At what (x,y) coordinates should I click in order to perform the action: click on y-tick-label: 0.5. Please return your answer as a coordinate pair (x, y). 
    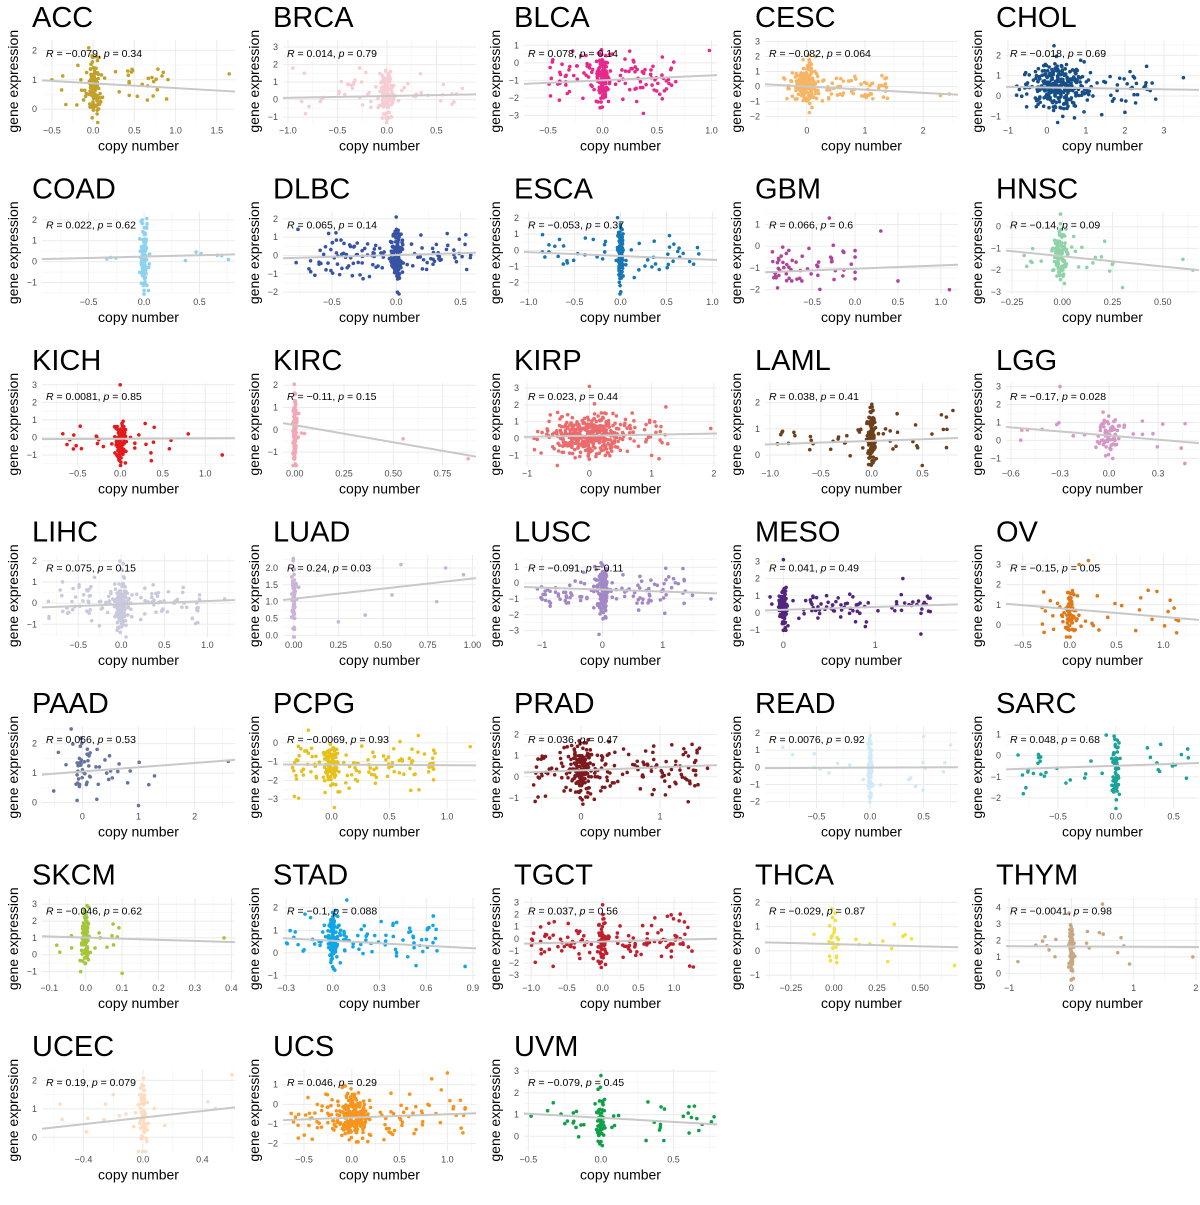
    Looking at the image, I should click on (271, 618).